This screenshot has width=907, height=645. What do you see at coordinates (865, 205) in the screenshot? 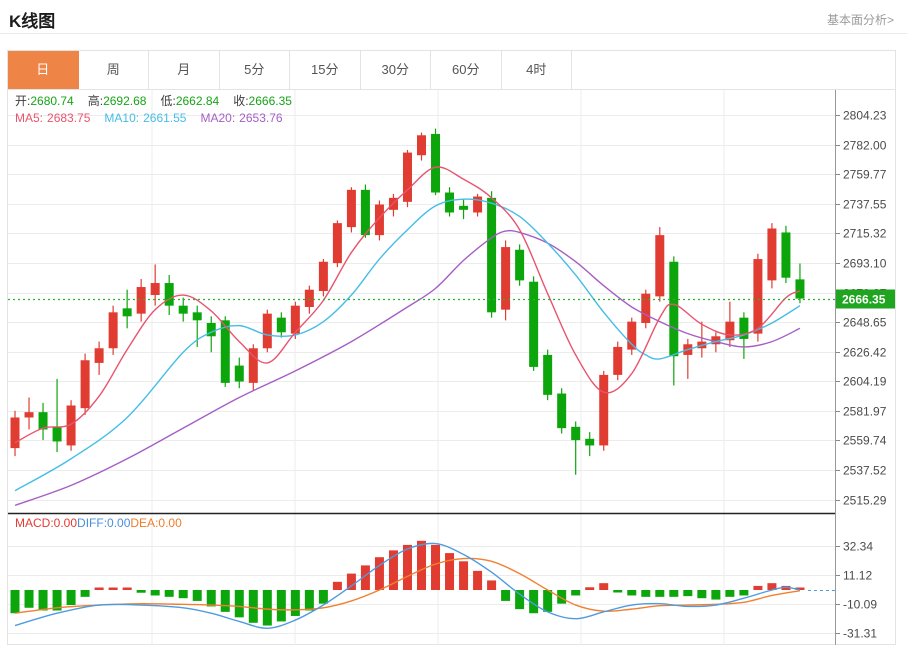
I see `svg-text: 2737.55` at bounding box center [865, 205].